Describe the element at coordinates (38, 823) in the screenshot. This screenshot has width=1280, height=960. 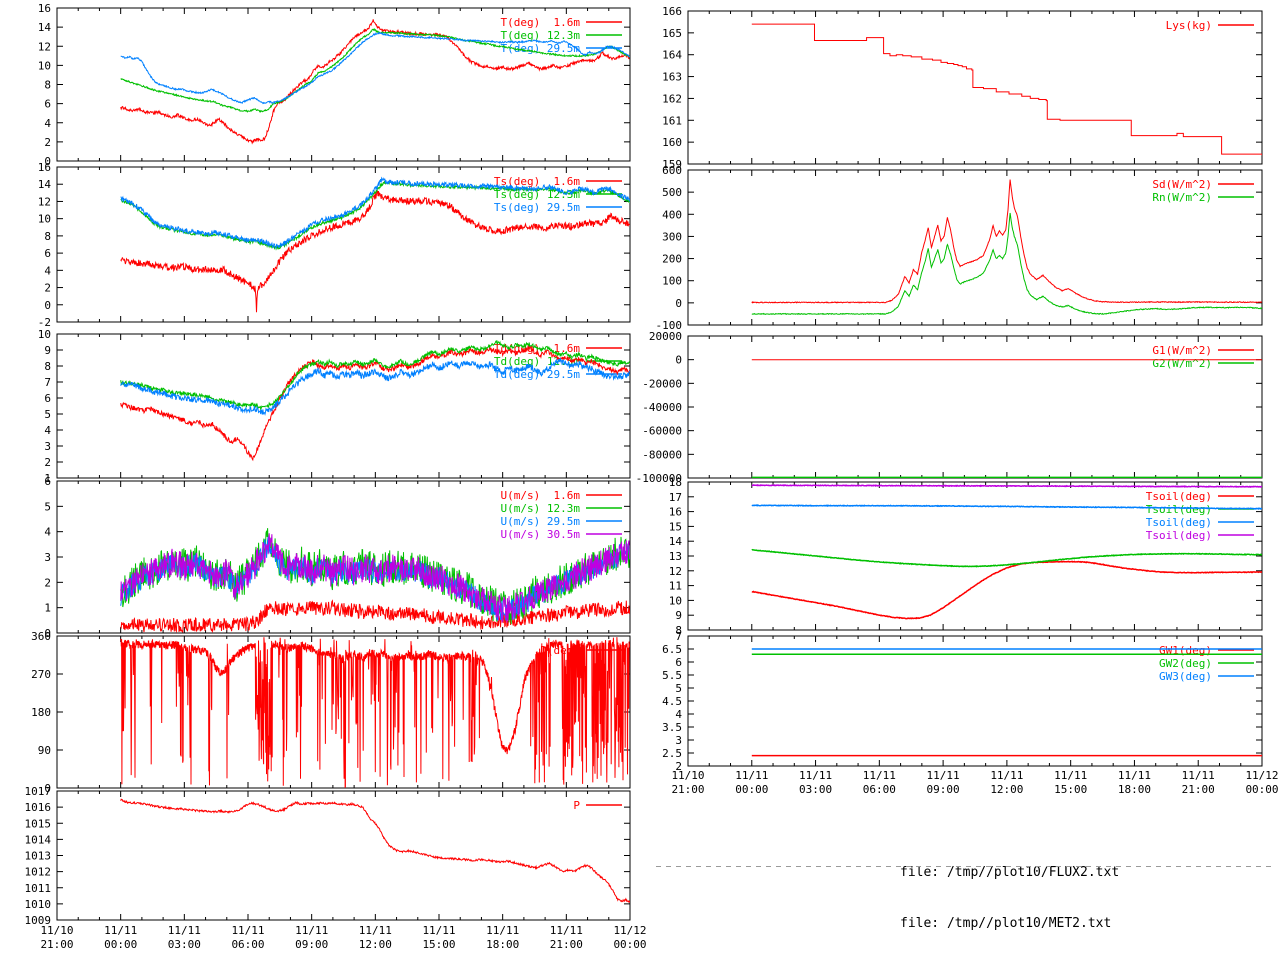
I see `y-tick-label: 1015` at that location.